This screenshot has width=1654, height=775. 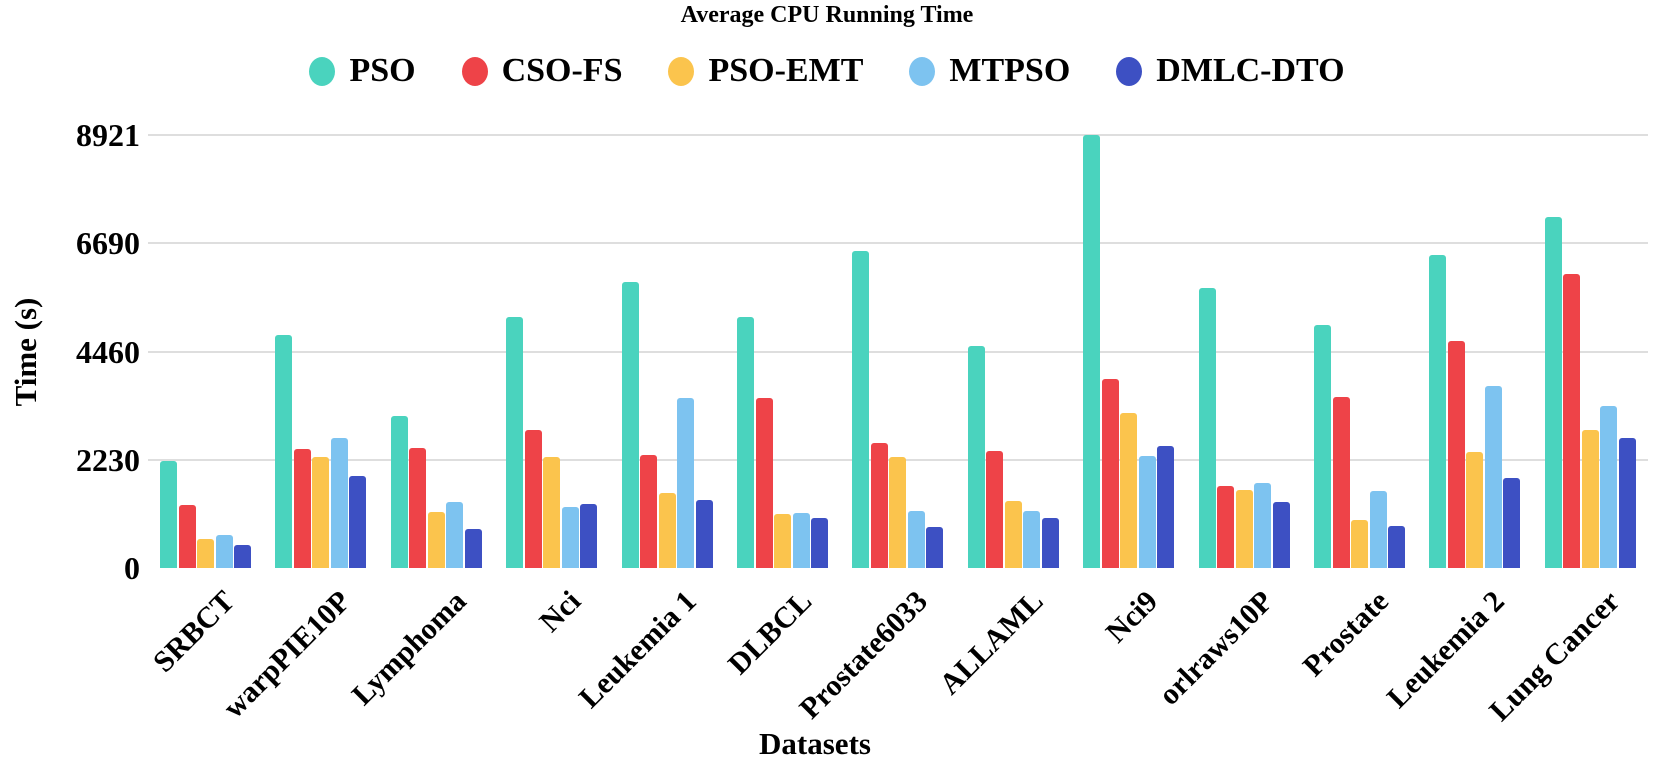 What do you see at coordinates (224, 551) in the screenshot?
I see `bar-mtpso-srbct` at bounding box center [224, 551].